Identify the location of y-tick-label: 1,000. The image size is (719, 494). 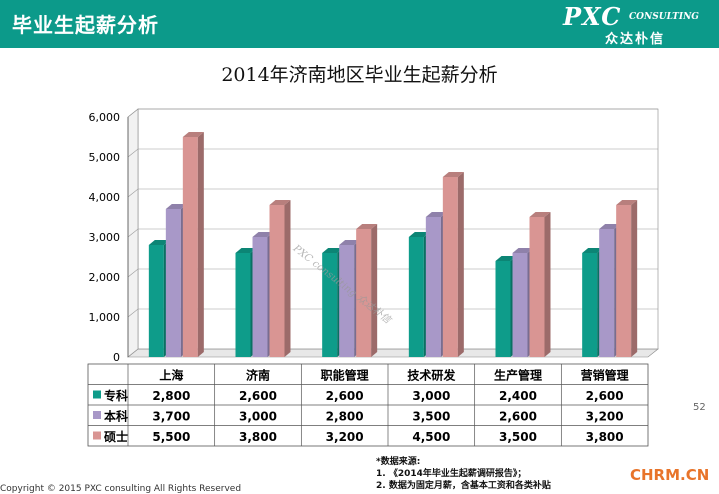
(105, 317).